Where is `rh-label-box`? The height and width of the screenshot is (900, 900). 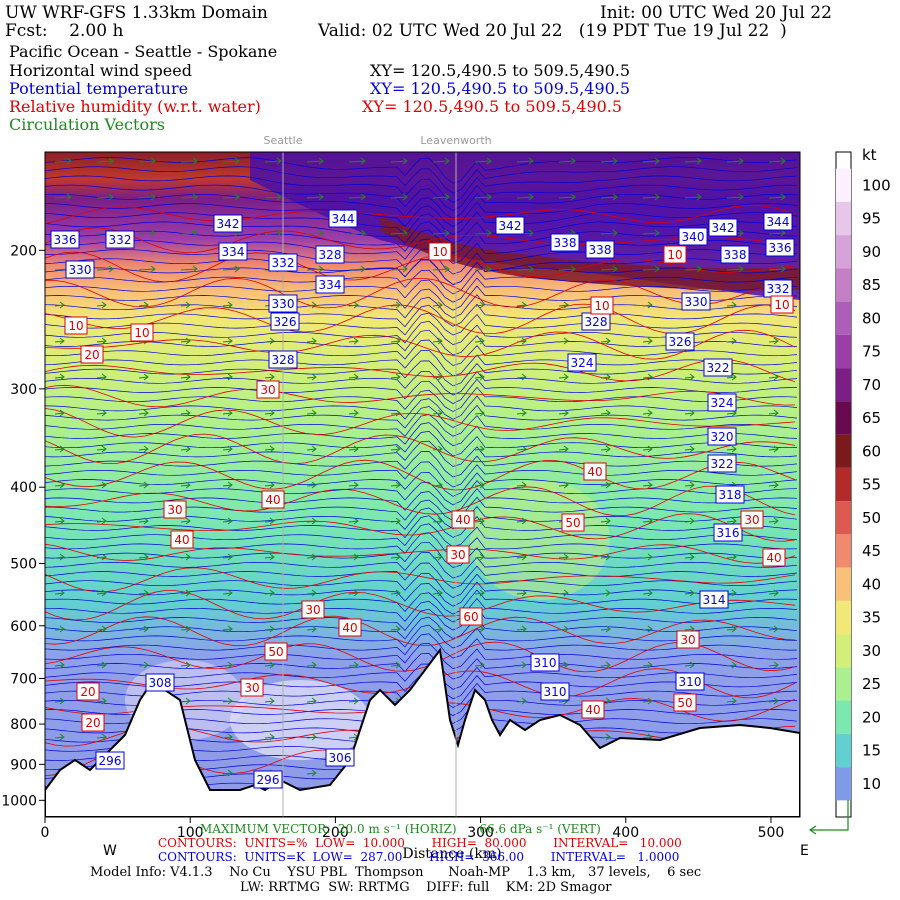
rh-label-box is located at coordinates (88, 691).